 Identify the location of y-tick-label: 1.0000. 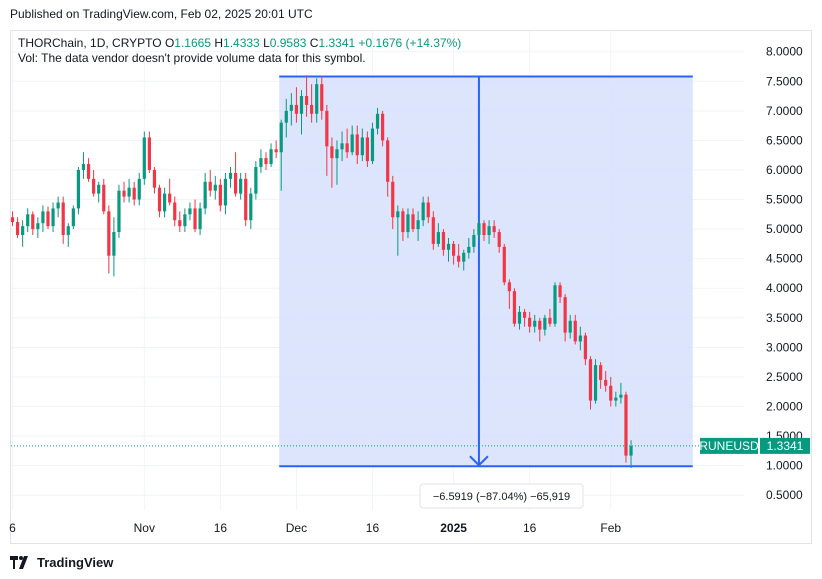
(784, 466).